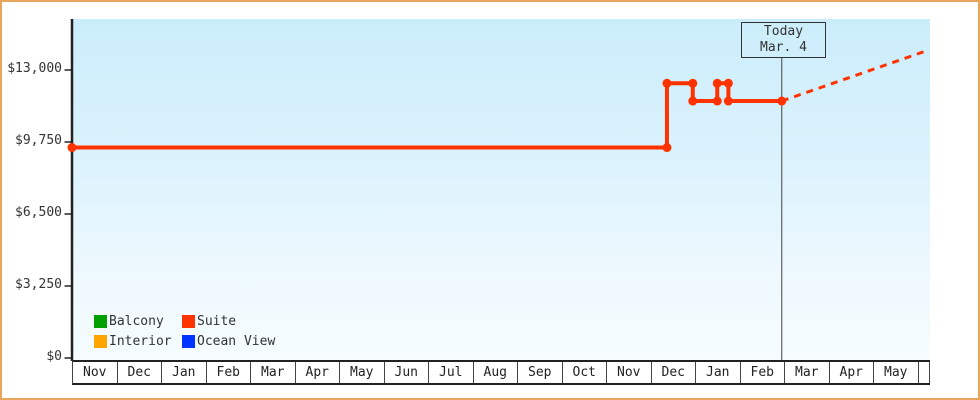 This screenshot has width=980, height=400. What do you see at coordinates (38, 140) in the screenshot?
I see `y-tick-label: $9,750` at bounding box center [38, 140].